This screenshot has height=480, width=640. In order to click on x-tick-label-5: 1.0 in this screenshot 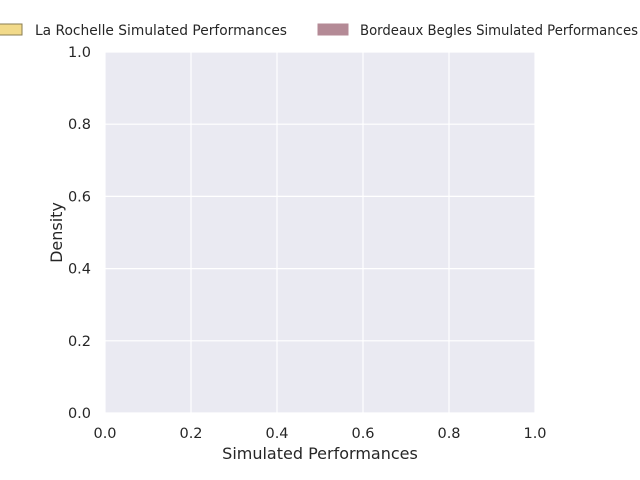, I will do `click(534, 434)`.